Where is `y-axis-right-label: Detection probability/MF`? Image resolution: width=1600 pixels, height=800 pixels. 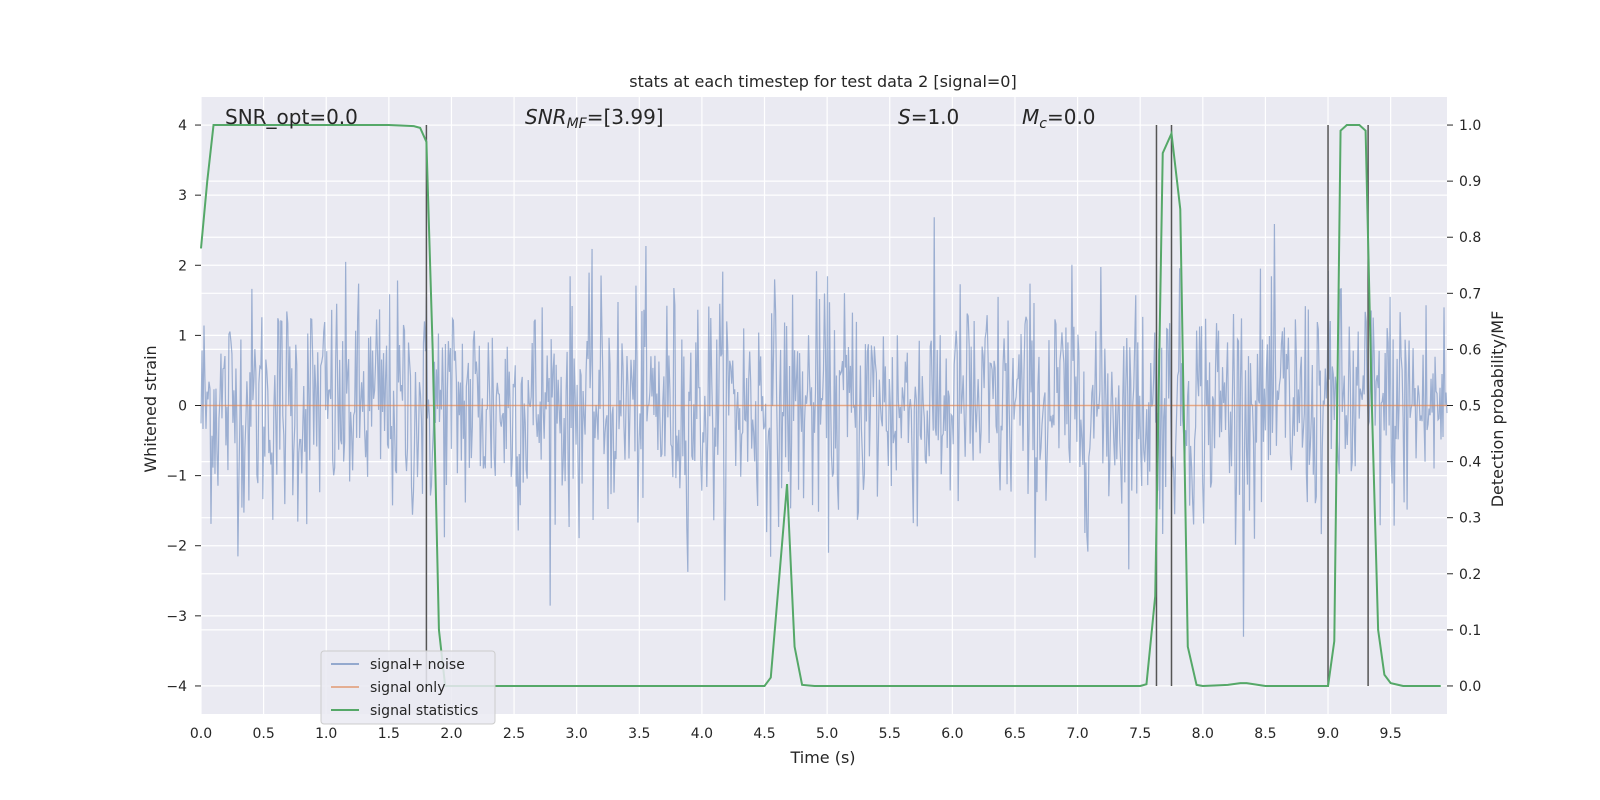
y-axis-right-label: Detection probability/MF is located at coordinates (1497, 409).